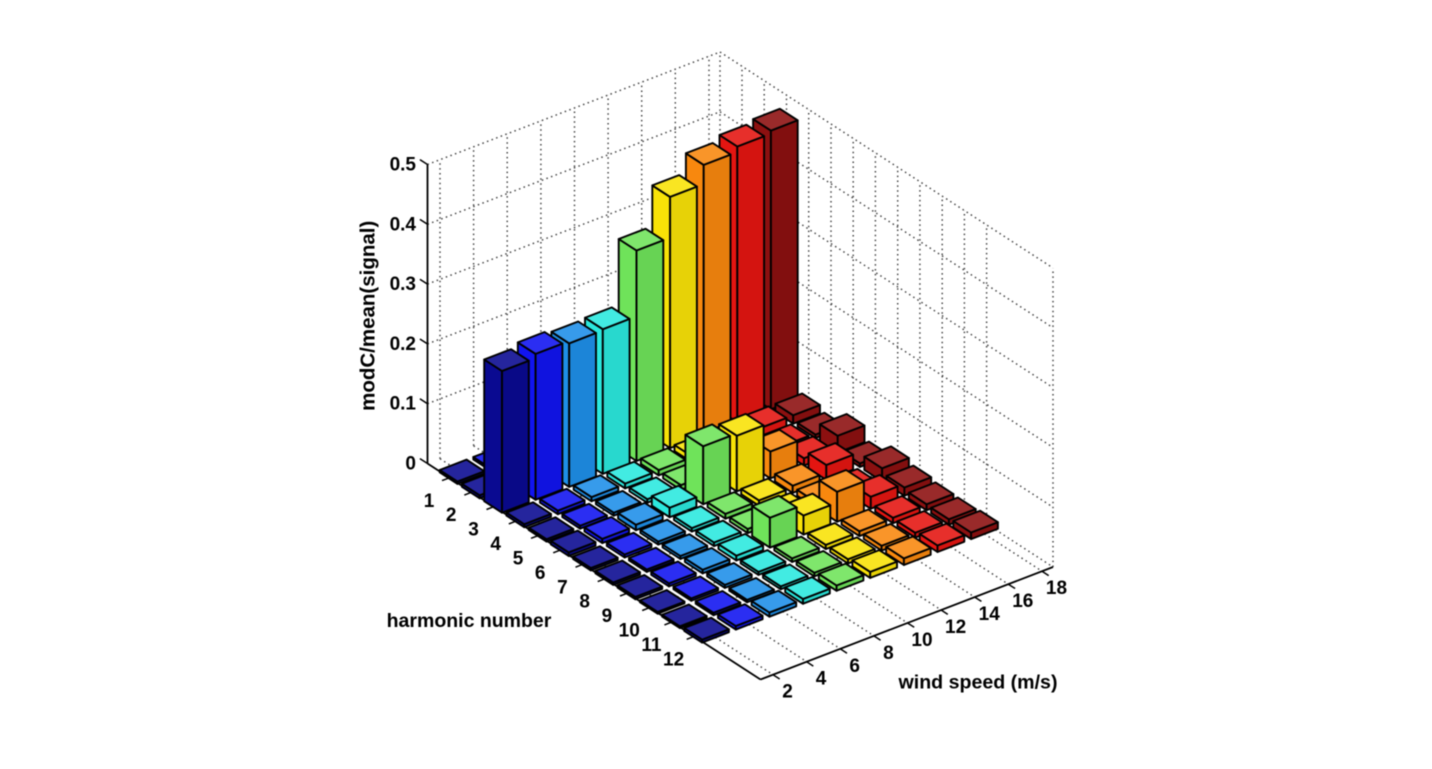 The image size is (1432, 769). What do you see at coordinates (403, 224) in the screenshot?
I see `svg-text: 0.4` at bounding box center [403, 224].